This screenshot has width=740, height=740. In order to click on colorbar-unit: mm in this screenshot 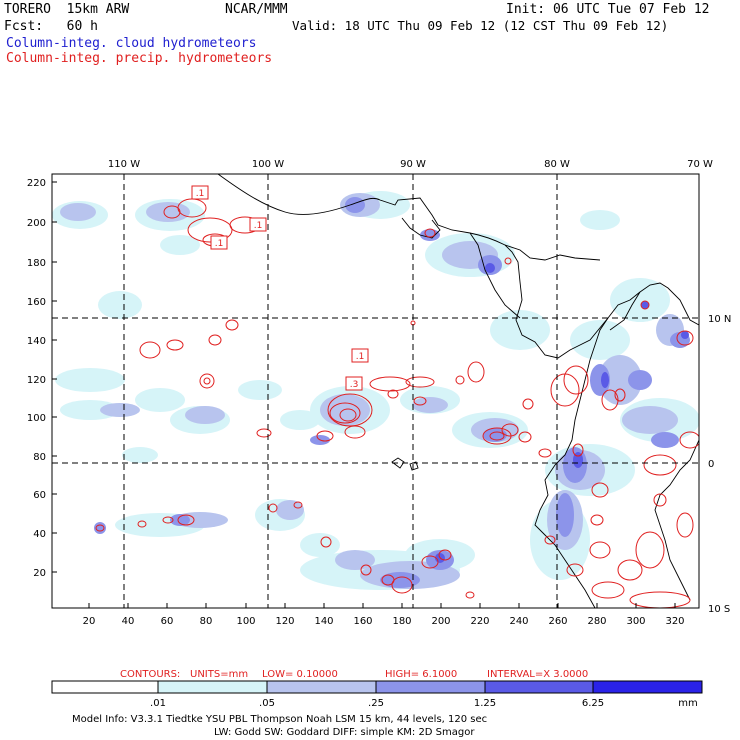, I will do `click(687, 703)`.